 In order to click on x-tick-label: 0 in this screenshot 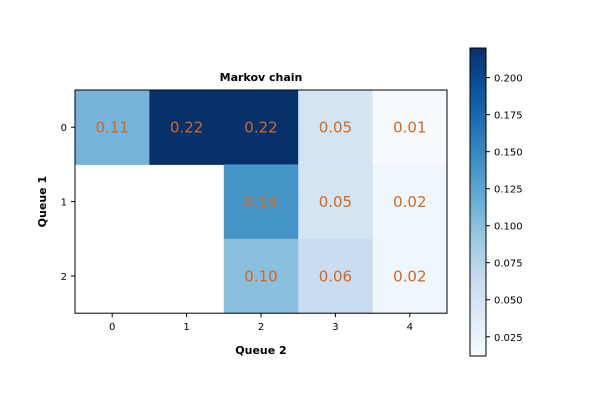, I will do `click(112, 327)`.